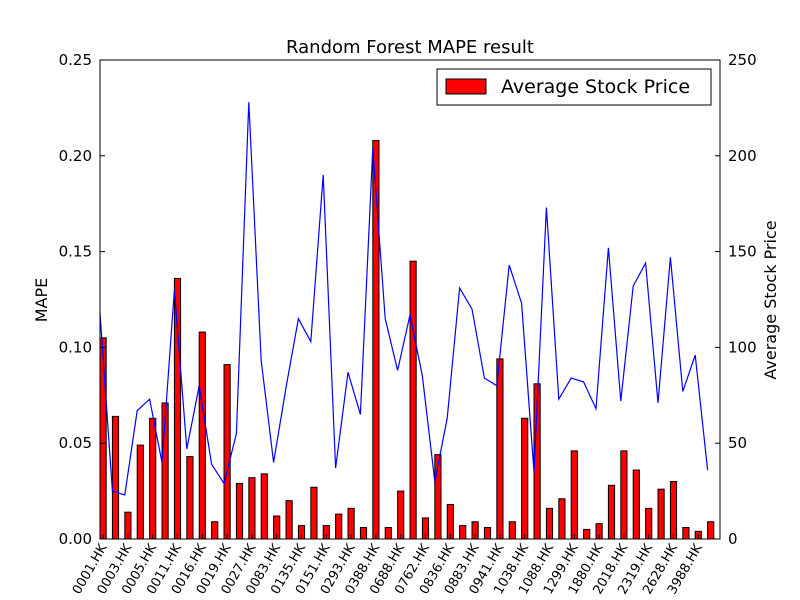 Image resolution: width=800 pixels, height=600 pixels. What do you see at coordinates (742, 60) in the screenshot?
I see `right-tick-label: 250` at bounding box center [742, 60].